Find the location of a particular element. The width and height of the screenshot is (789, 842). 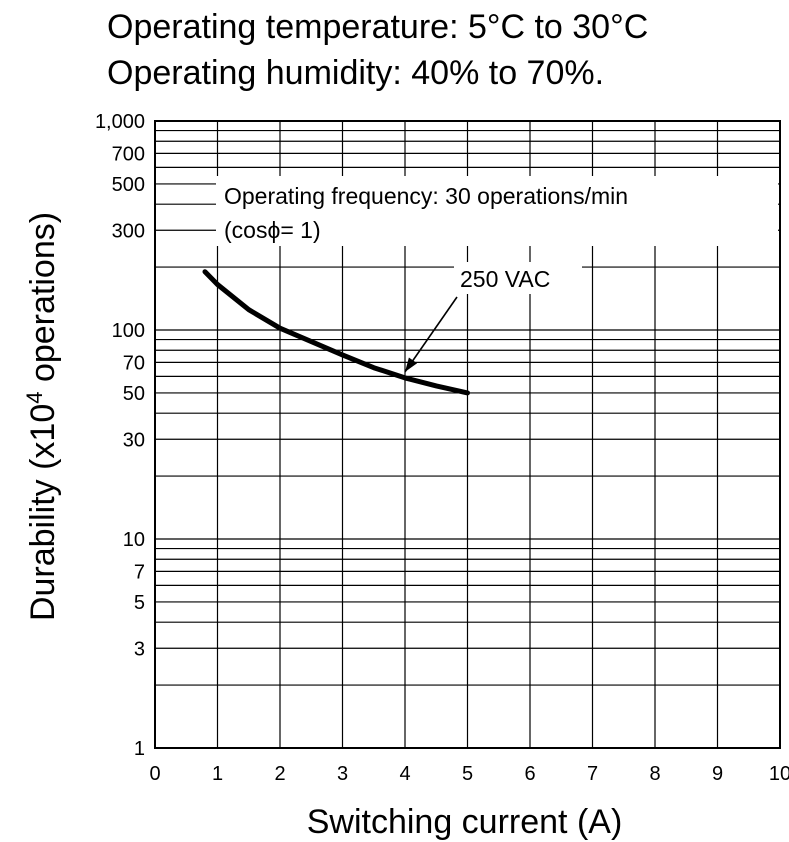

y-tick-label: 10 is located at coordinates (134, 540).